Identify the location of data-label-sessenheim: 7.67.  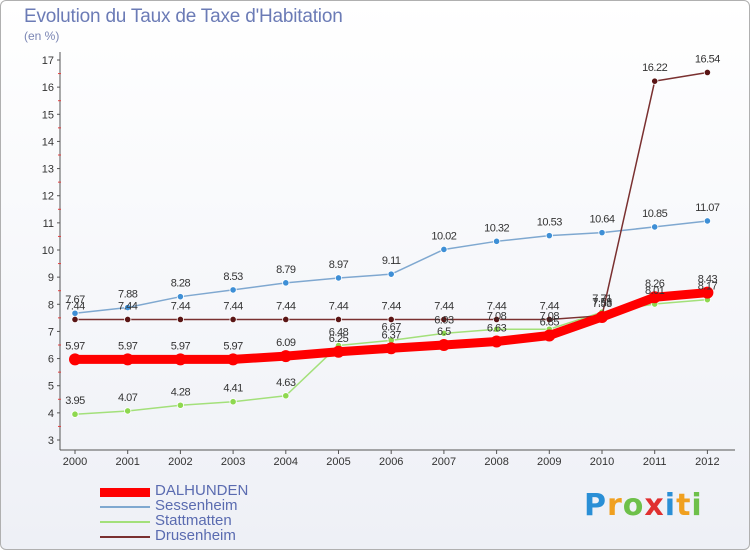
(75, 300).